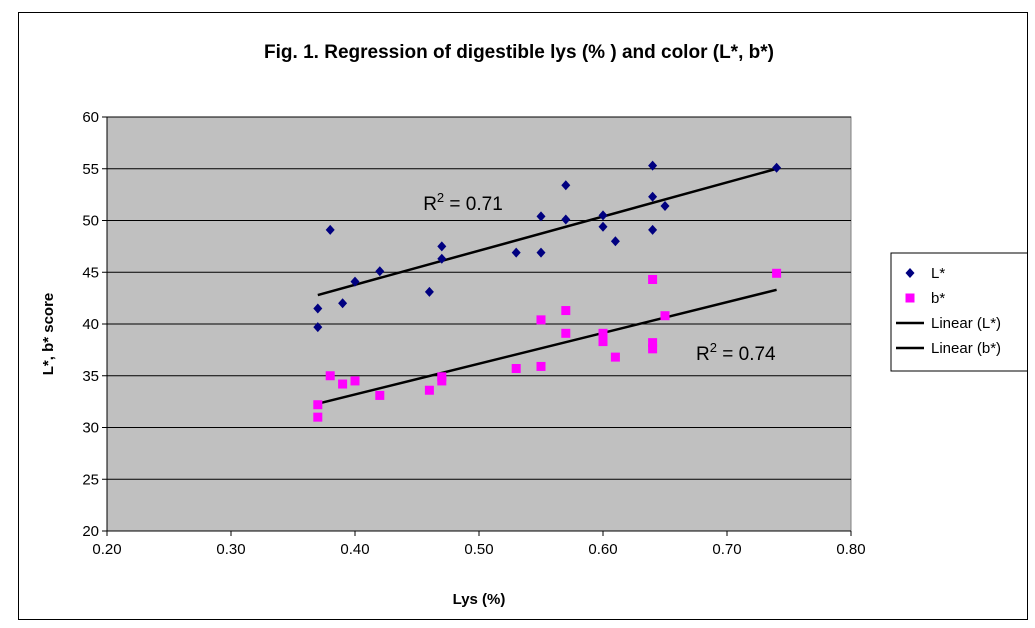 The width and height of the screenshot is (1035, 628). What do you see at coordinates (910, 273) in the screenshot?
I see `legend-swatch-diamond` at bounding box center [910, 273].